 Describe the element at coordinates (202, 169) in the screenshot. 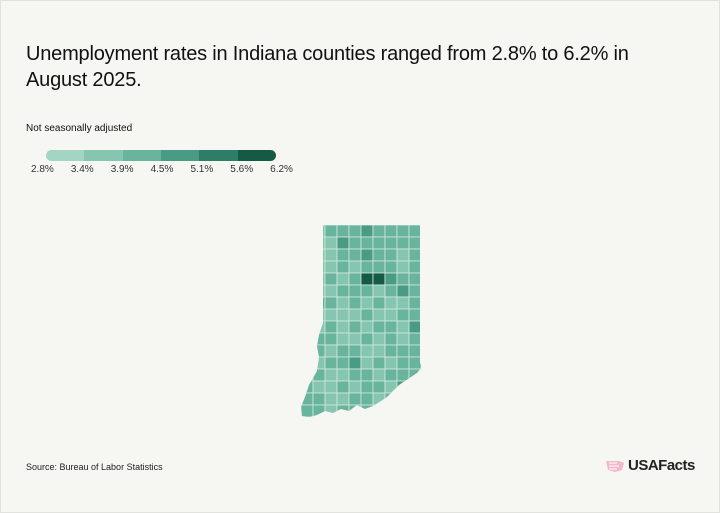

I see `legend-tick: 5.1%` at that location.